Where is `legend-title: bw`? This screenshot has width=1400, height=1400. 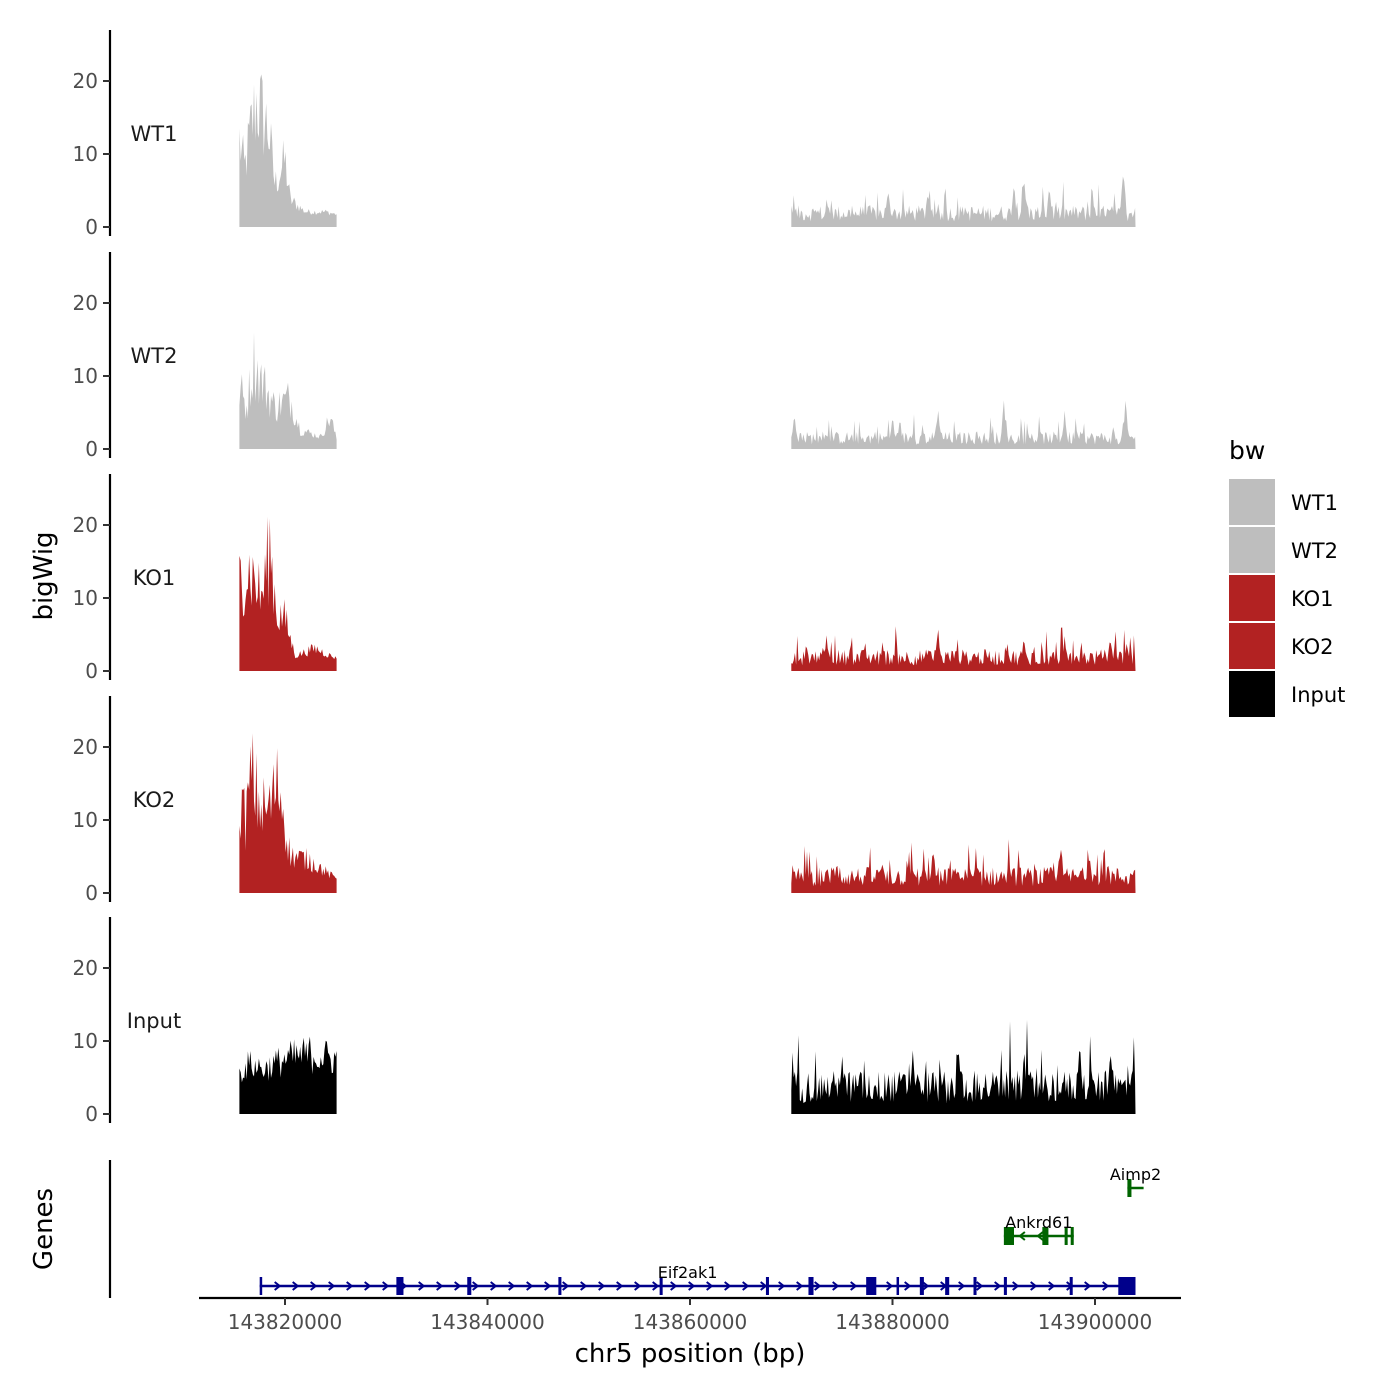 legend-title: bw is located at coordinates (1247, 450).